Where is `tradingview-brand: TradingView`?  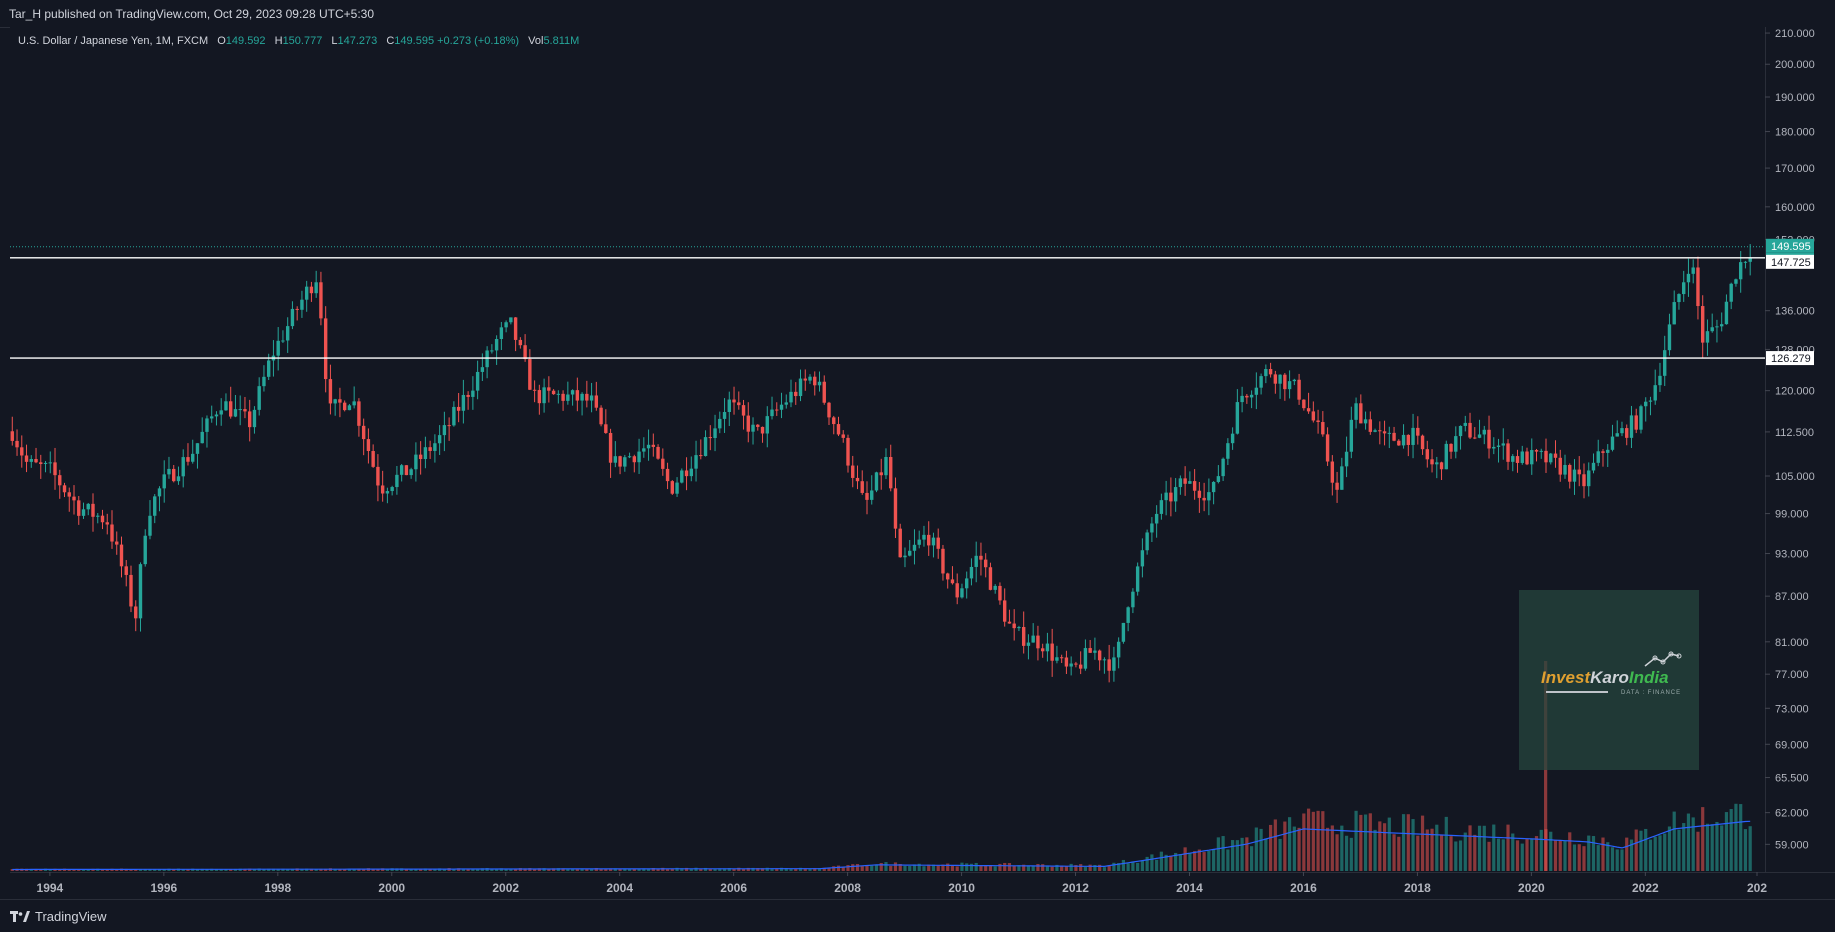 tradingview-brand: TradingView is located at coordinates (58, 916).